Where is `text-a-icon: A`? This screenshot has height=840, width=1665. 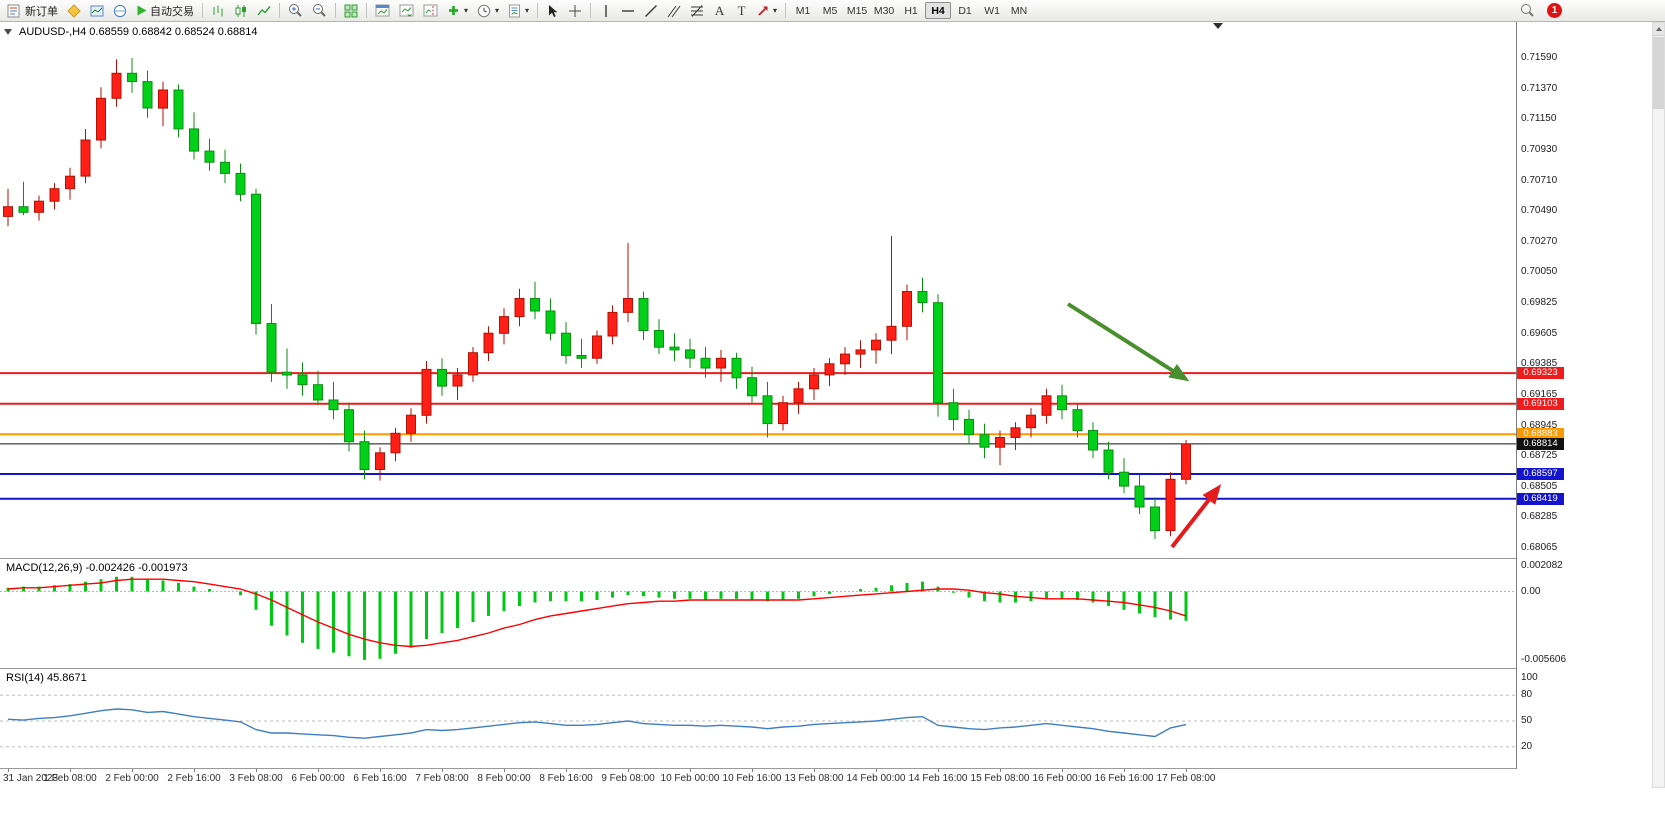
text-a-icon: A is located at coordinates (719, 10).